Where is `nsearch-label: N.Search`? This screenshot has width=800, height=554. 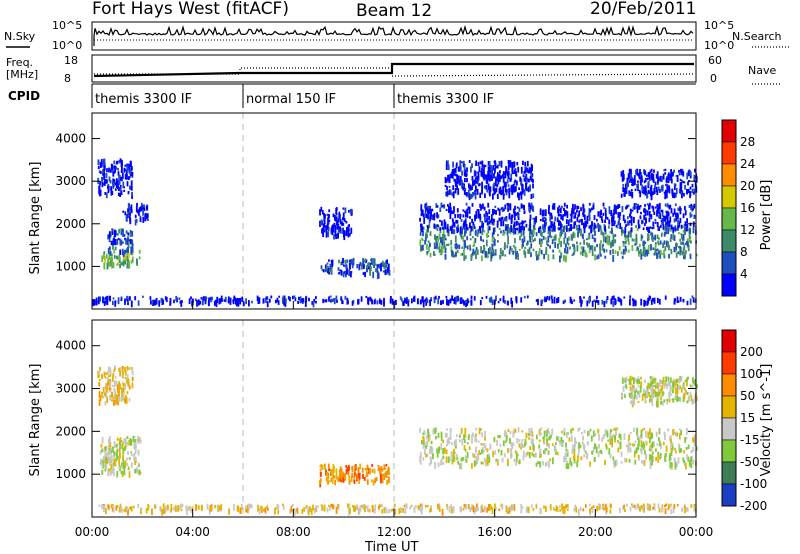 nsearch-label: N.Search is located at coordinates (757, 36).